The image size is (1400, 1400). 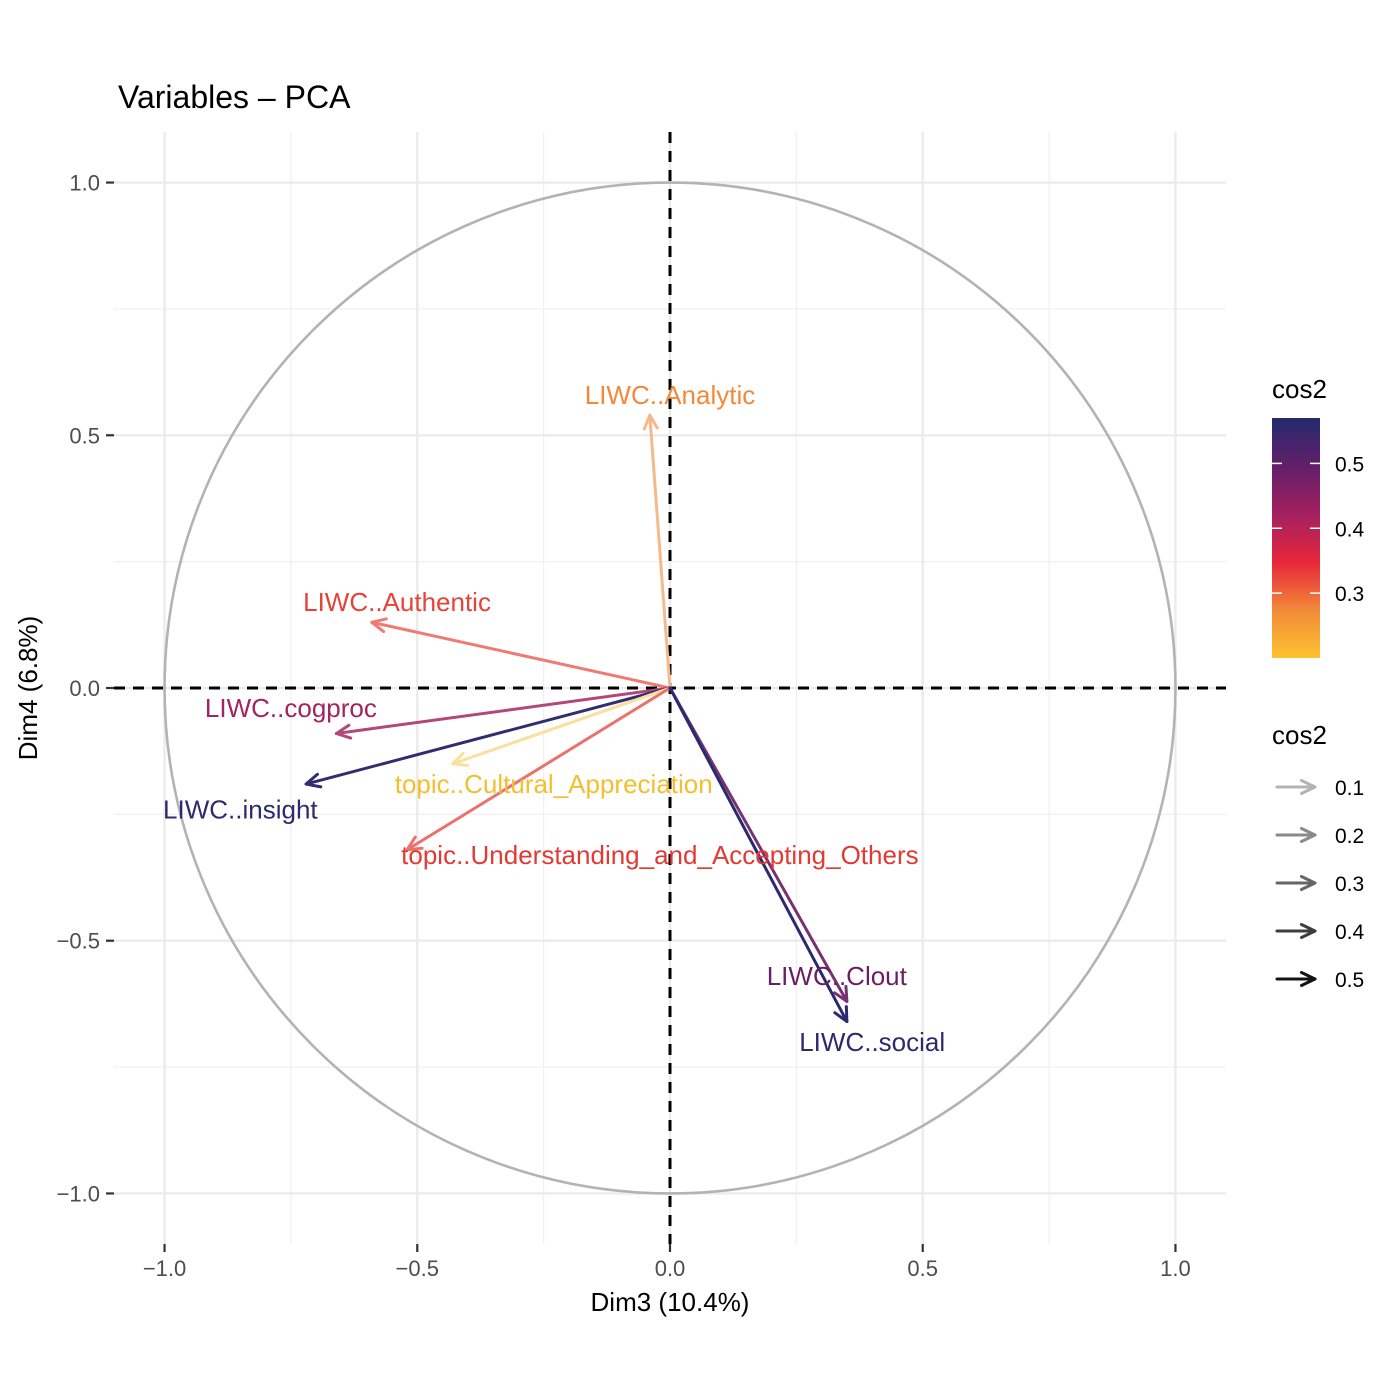 I want to click on y-tick-label: 0.0, so click(x=84, y=688).